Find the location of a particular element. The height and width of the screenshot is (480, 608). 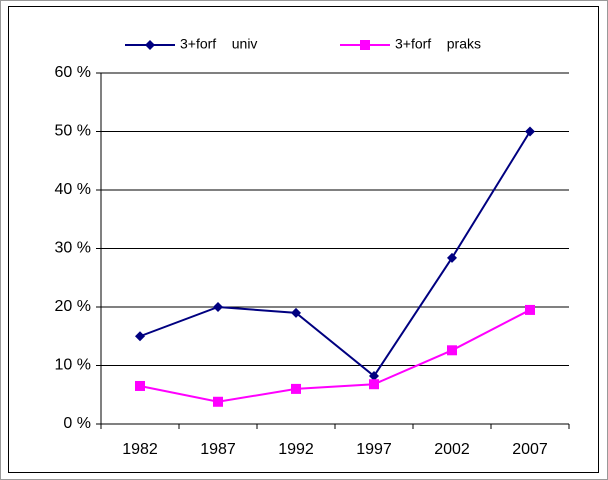

x-tick-label: 1997 is located at coordinates (374, 449).